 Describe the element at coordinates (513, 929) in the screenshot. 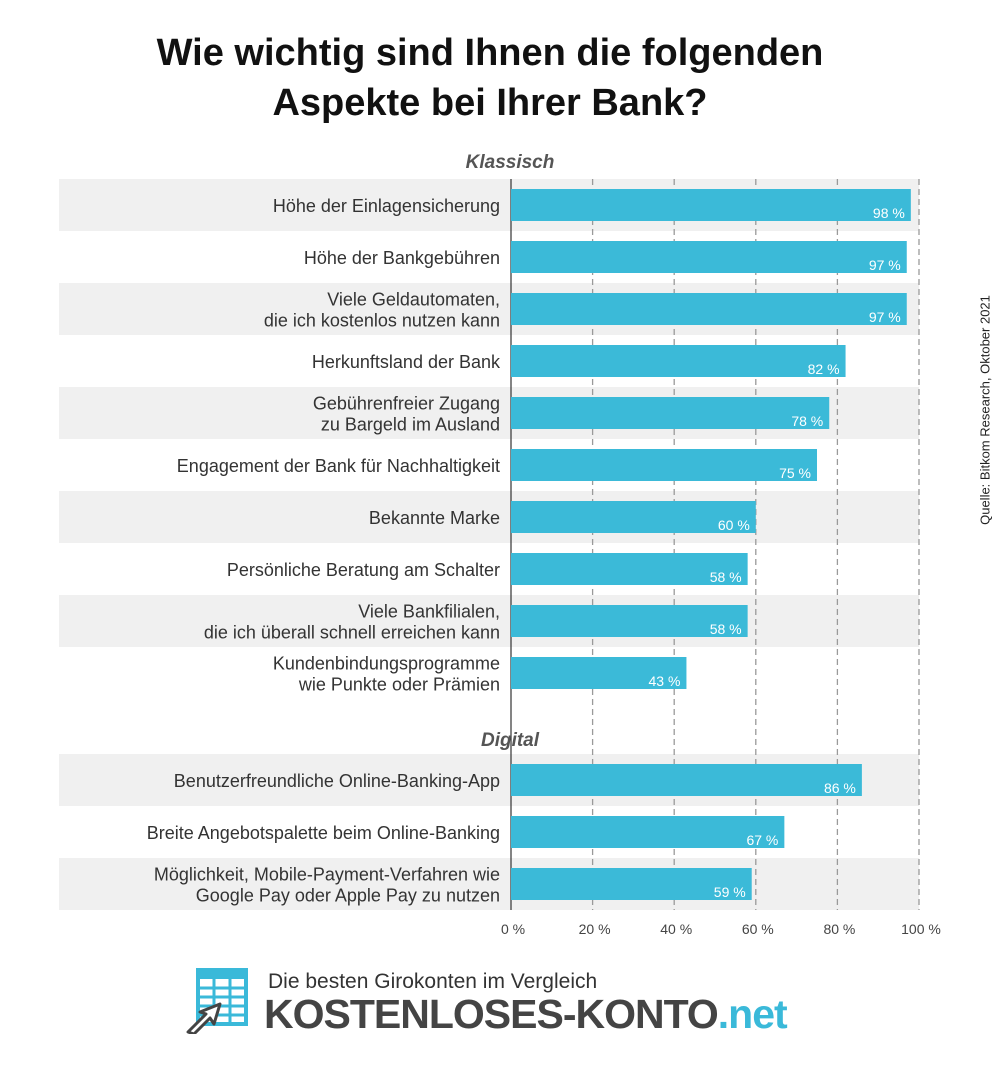

I see `x-tick-label: 0 %` at that location.